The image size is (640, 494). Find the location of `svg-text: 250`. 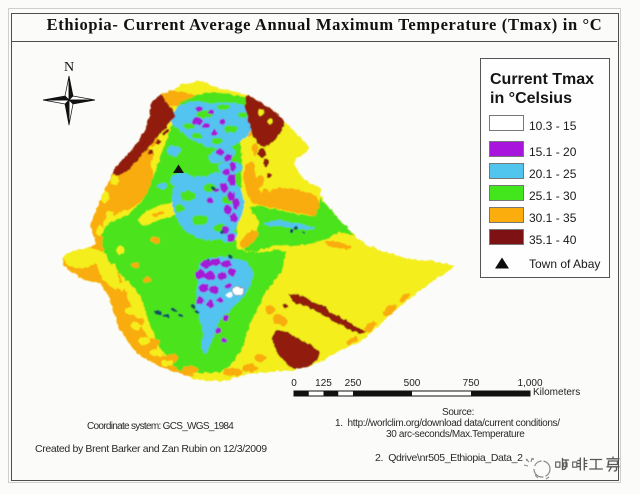

svg-text: 250 is located at coordinates (353, 383).